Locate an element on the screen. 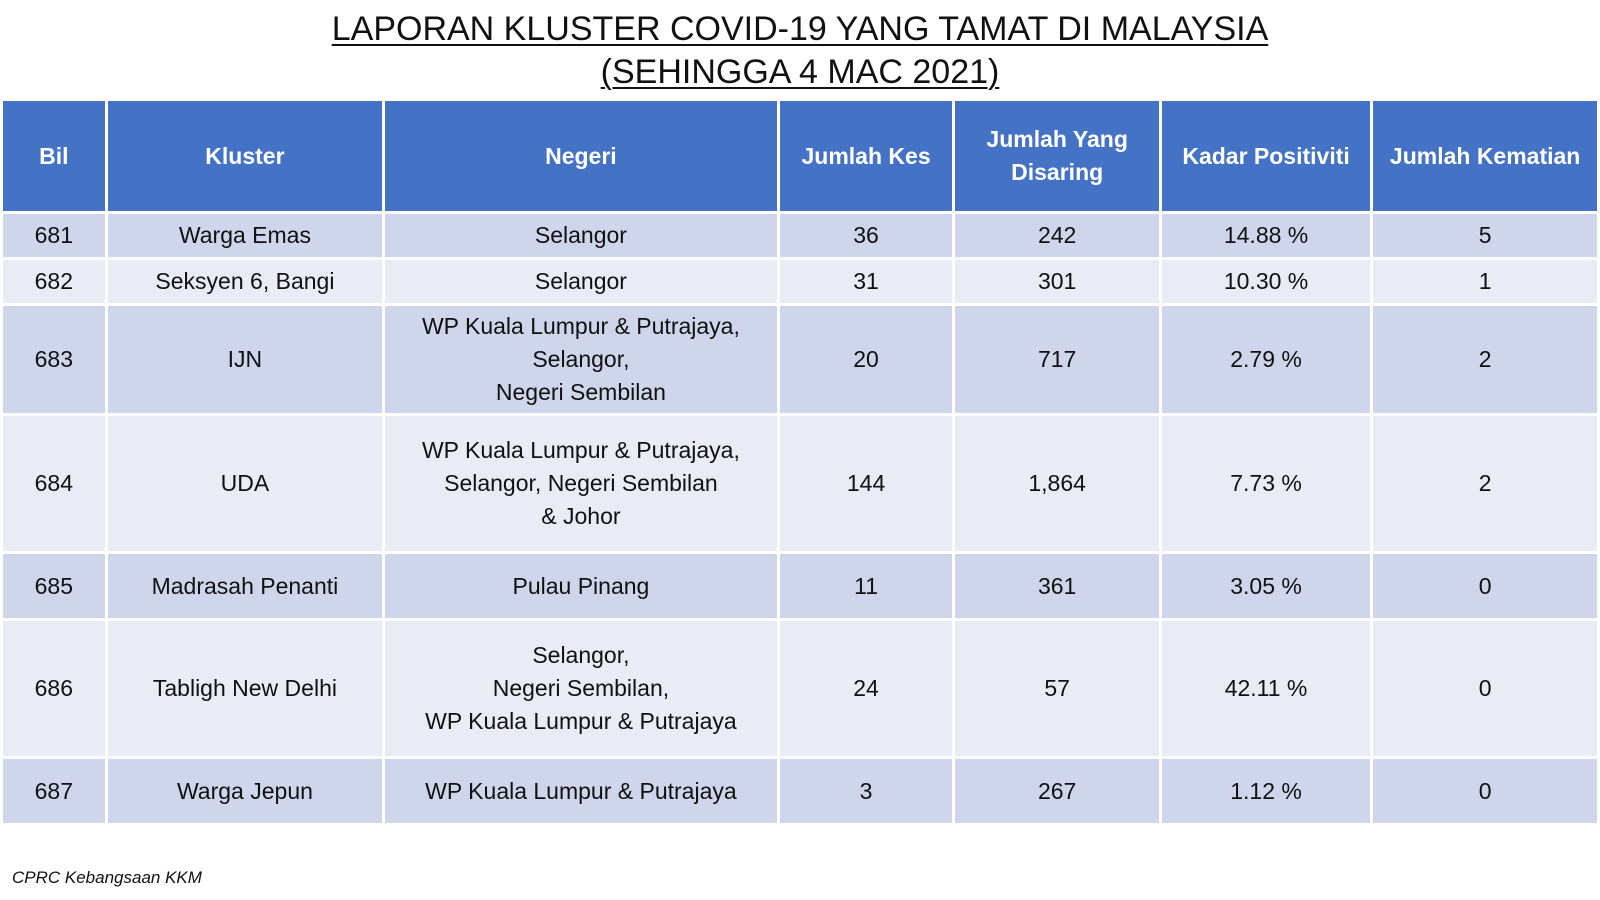 This screenshot has height=900, width=1600. cell-kluster: Warga Emas is located at coordinates (245, 235).